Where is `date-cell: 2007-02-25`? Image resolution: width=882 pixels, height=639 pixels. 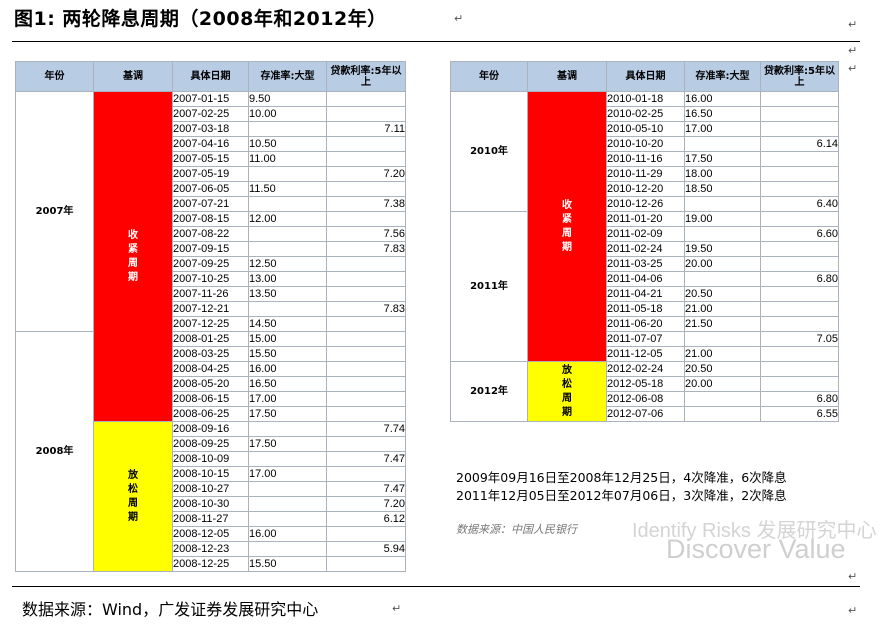 date-cell: 2007-02-25 is located at coordinates (210, 114).